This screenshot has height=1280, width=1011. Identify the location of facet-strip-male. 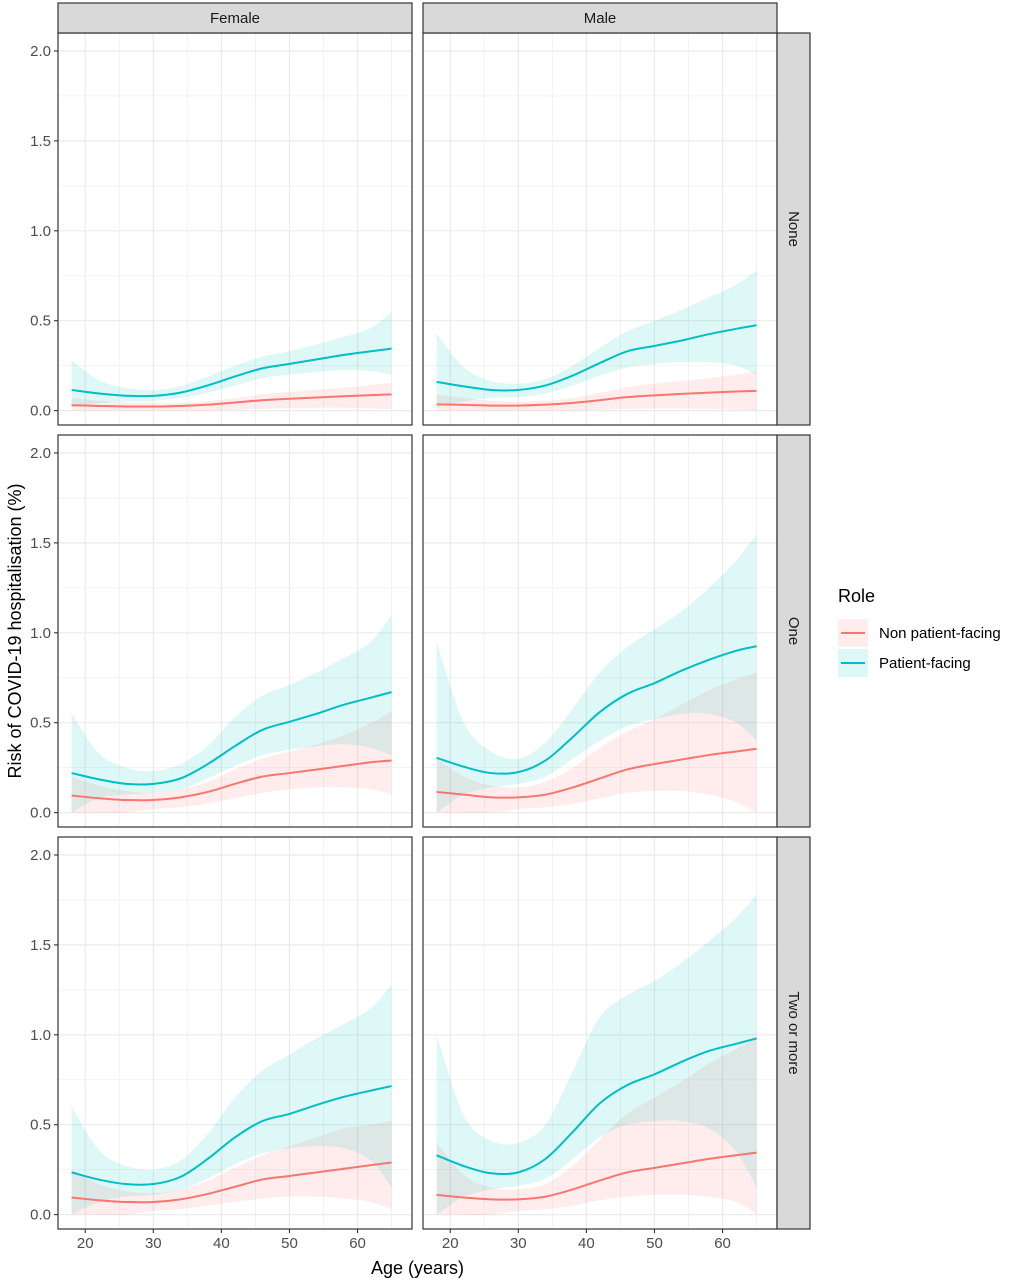
(600, 18).